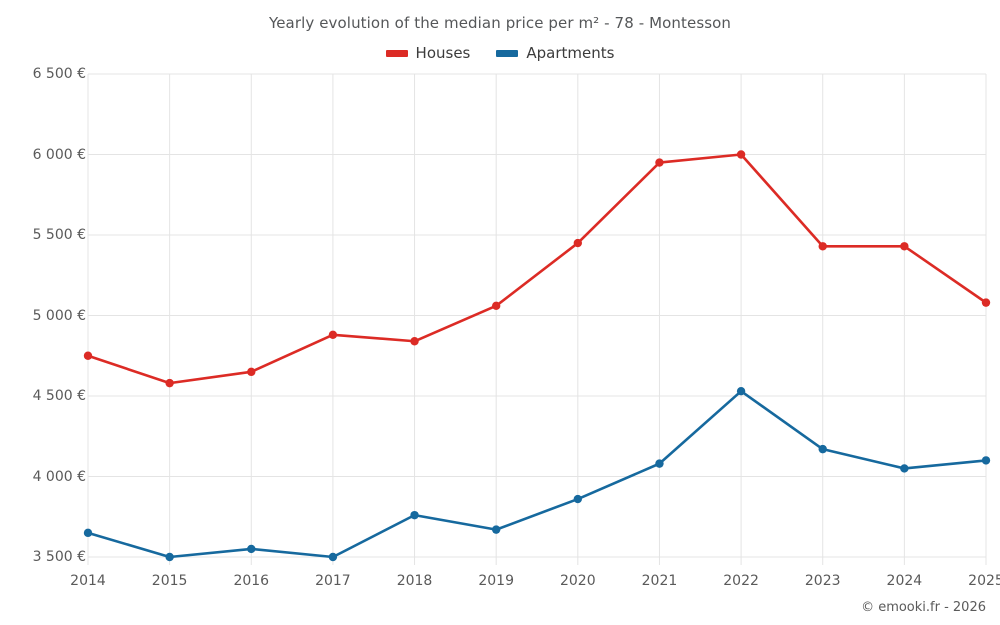  What do you see at coordinates (59, 396) in the screenshot?
I see `y-axis-tick-label: 4 500 €` at bounding box center [59, 396].